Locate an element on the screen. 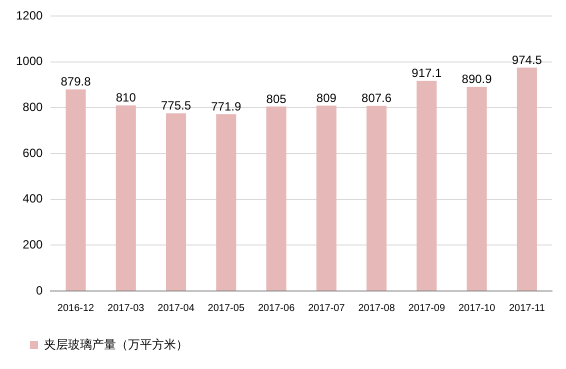 The height and width of the screenshot is (369, 566). legend-label: 夹层玻璃产量（万平方米） is located at coordinates (116, 344).